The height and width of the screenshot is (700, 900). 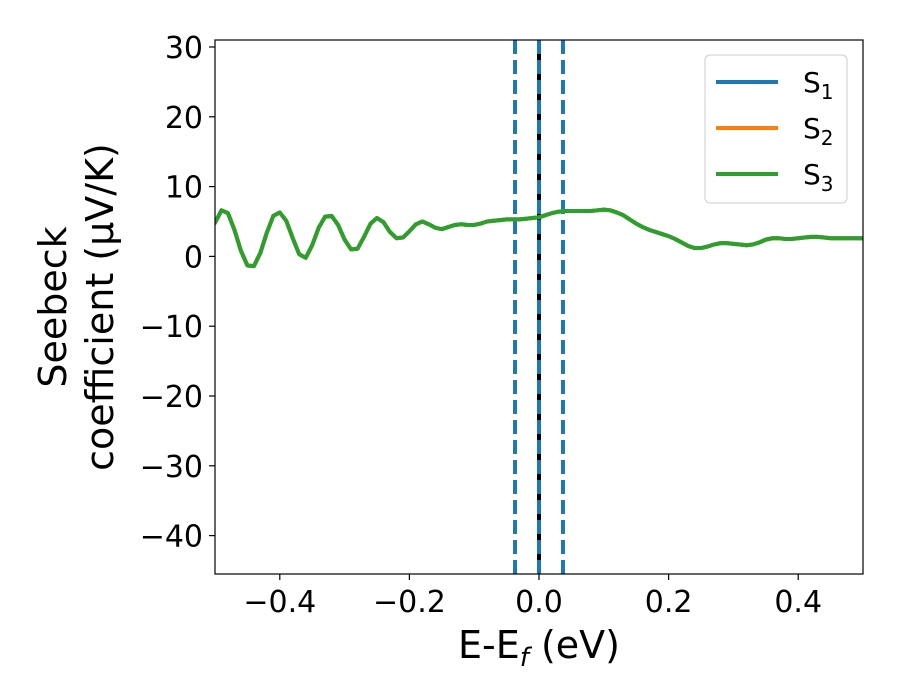 I want to click on x-axis-ticks: −0.4 −0.2 0.0 0.2 0.4, so click(x=532, y=597).